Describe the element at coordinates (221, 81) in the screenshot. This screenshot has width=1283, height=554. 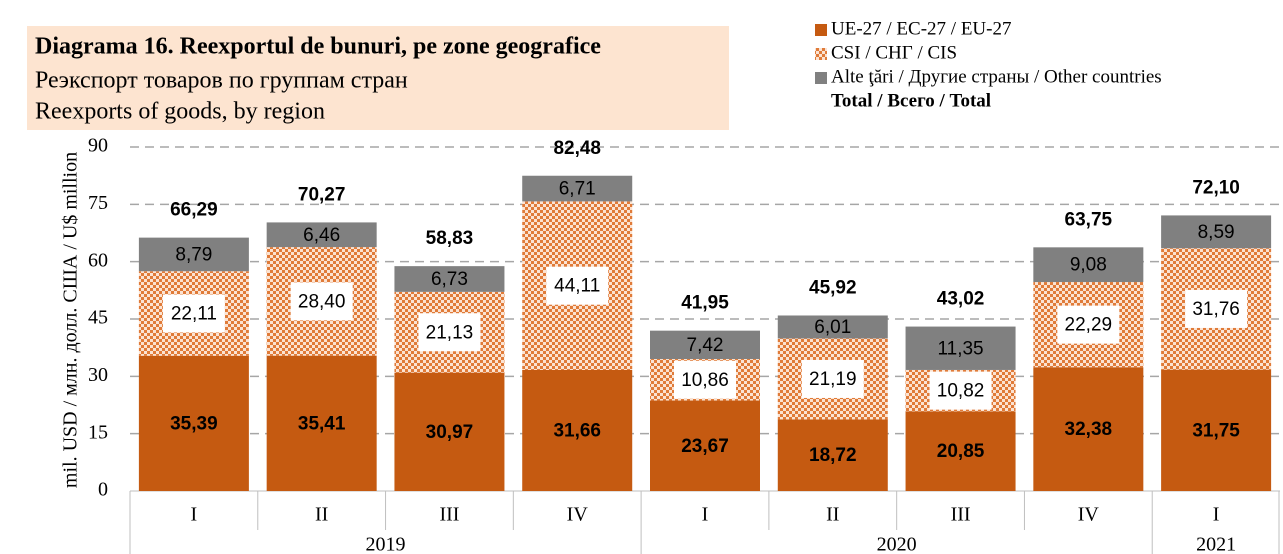
I see `chart-subtitle: Реэкспорт товаров по группам стран` at that location.